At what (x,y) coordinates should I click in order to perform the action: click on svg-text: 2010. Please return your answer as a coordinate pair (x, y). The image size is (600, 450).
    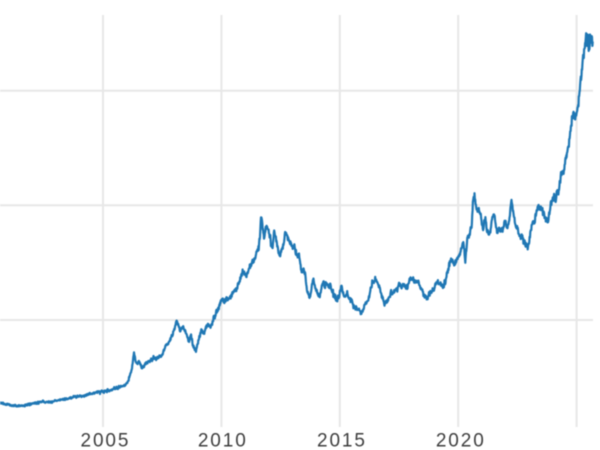
    Looking at the image, I should click on (223, 440).